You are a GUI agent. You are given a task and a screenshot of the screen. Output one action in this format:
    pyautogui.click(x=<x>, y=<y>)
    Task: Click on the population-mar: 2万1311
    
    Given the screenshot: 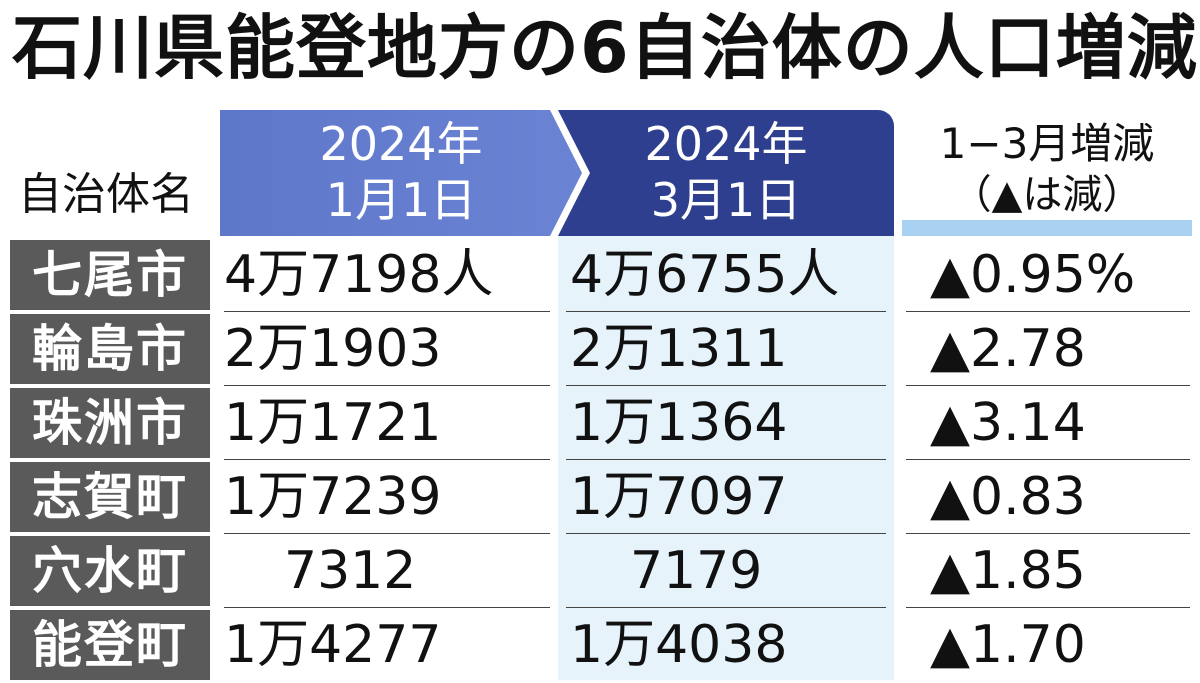 What is the action you would take?
    pyautogui.click(x=679, y=349)
    